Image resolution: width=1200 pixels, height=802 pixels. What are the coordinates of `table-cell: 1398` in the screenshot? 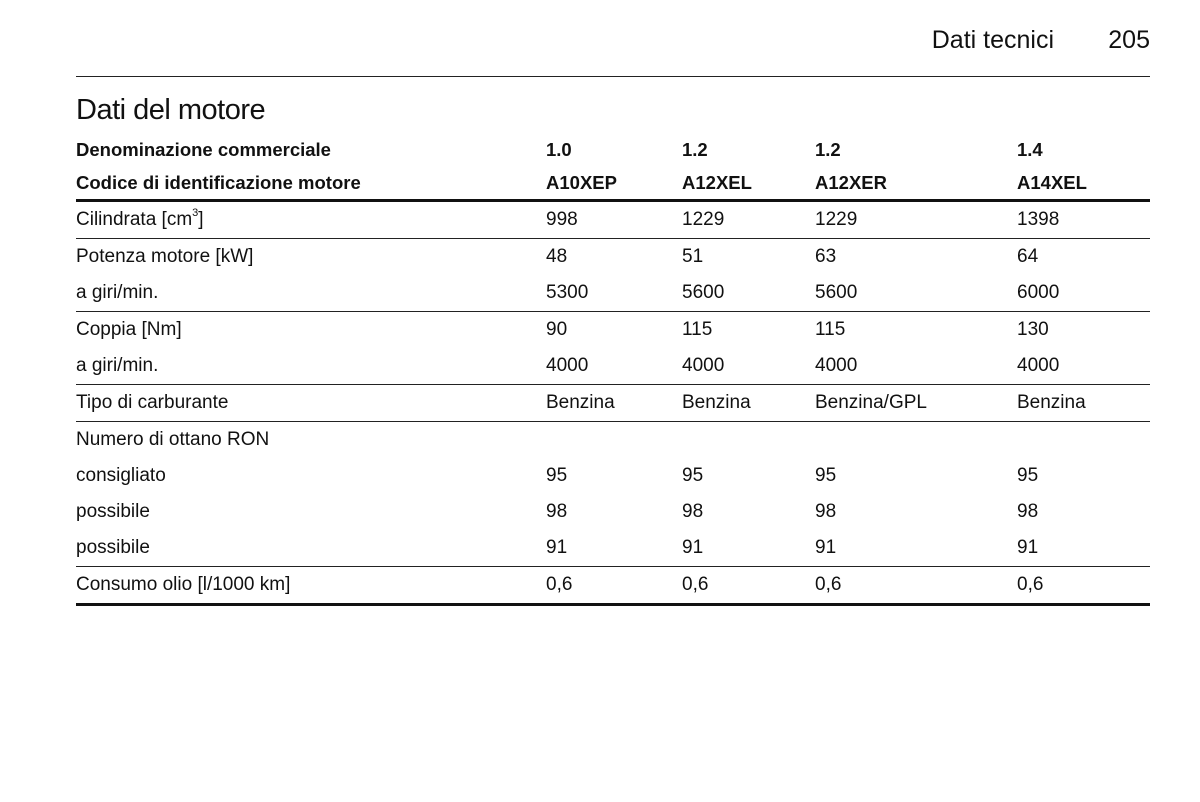 It's located at (1038, 219).